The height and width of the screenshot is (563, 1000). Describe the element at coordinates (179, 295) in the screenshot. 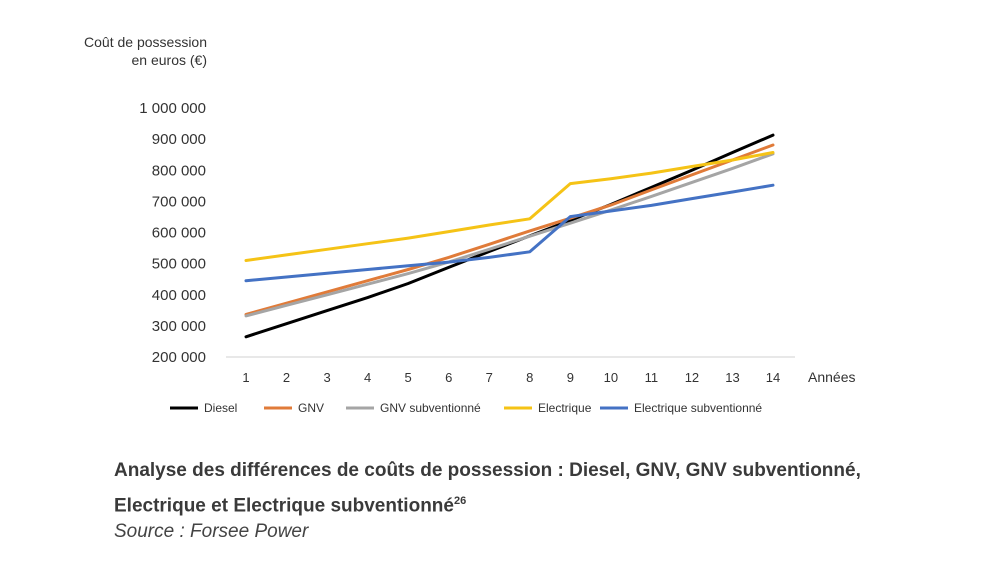

I see `y-tick-label: 400 000` at that location.